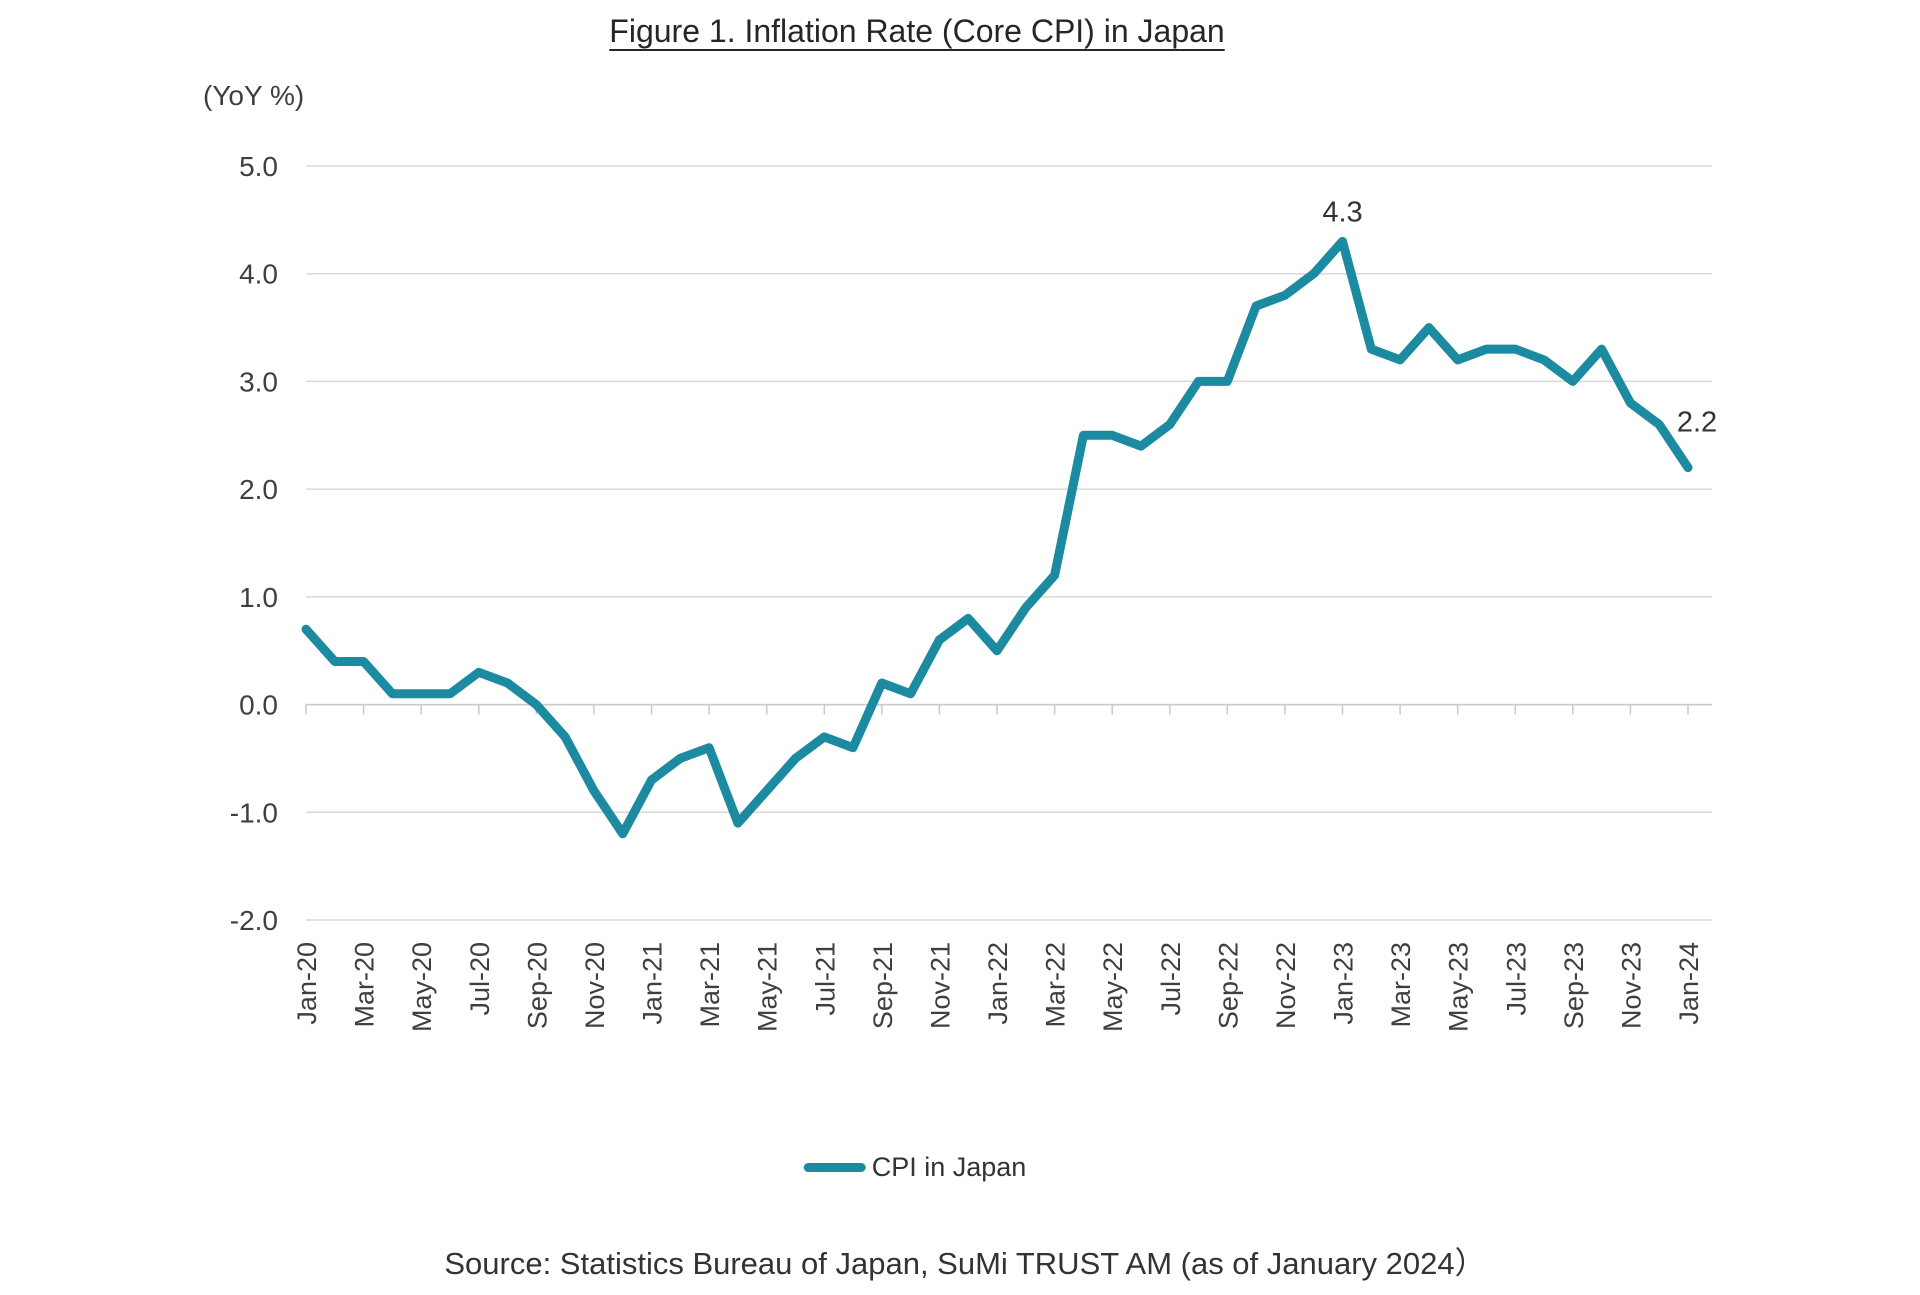  I want to click on legend: CPI in Japan, so click(915, 1167).